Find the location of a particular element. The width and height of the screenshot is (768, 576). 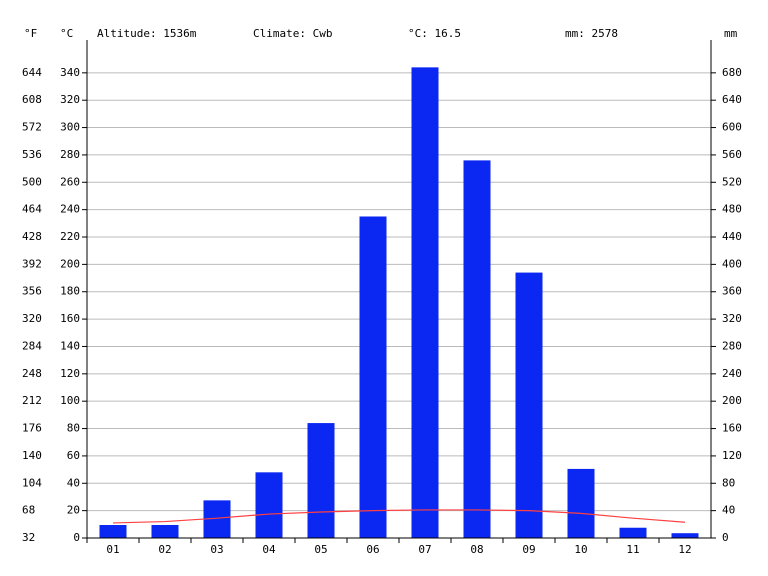

x-tick-label: 01 is located at coordinates (112, 549).